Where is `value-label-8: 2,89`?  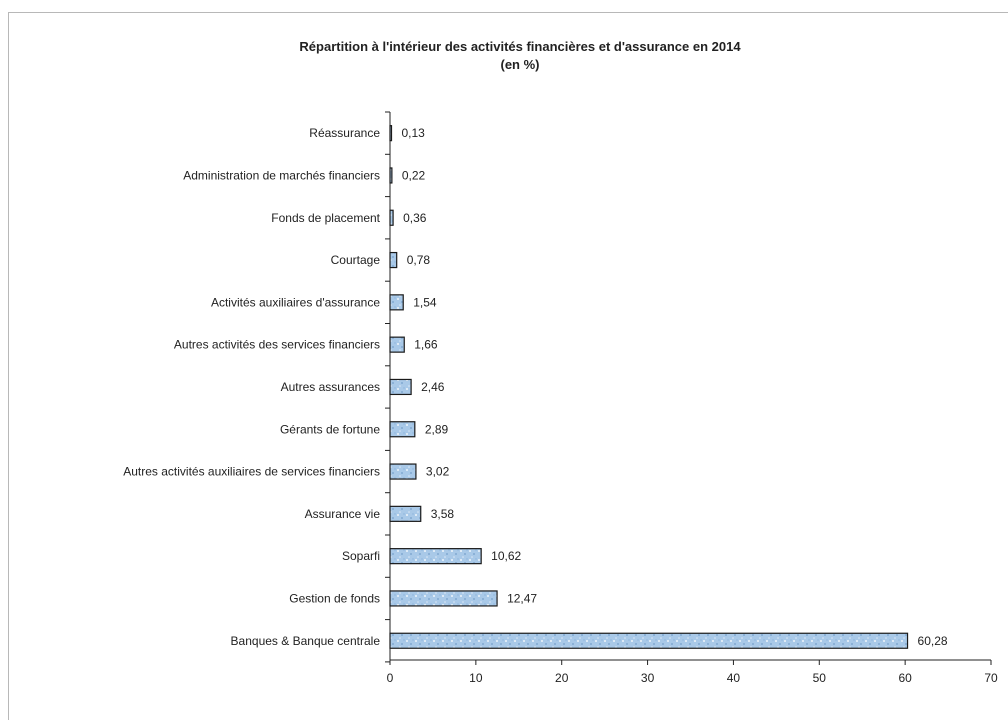
value-label-8: 2,89 is located at coordinates (437, 429).